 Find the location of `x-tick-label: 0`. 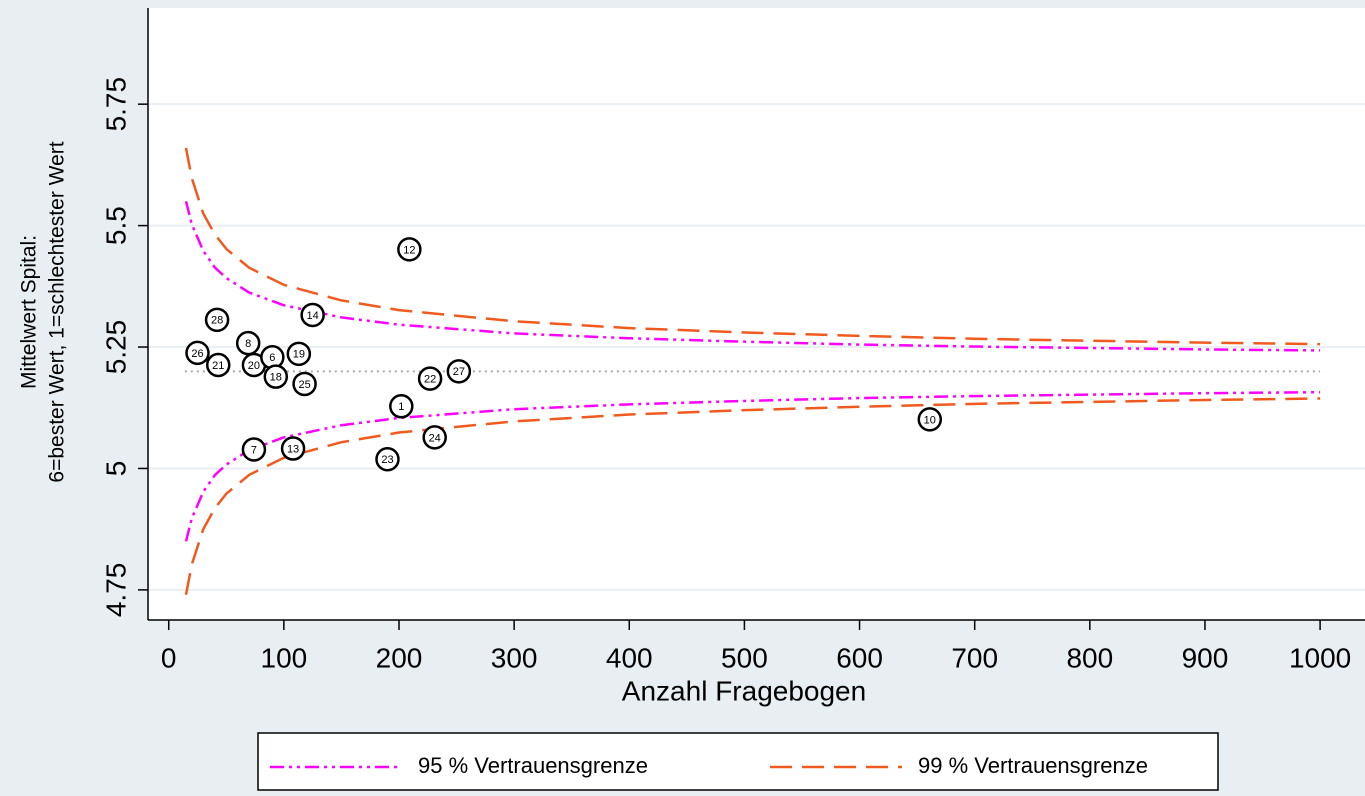

x-tick-label: 0 is located at coordinates (169, 657).